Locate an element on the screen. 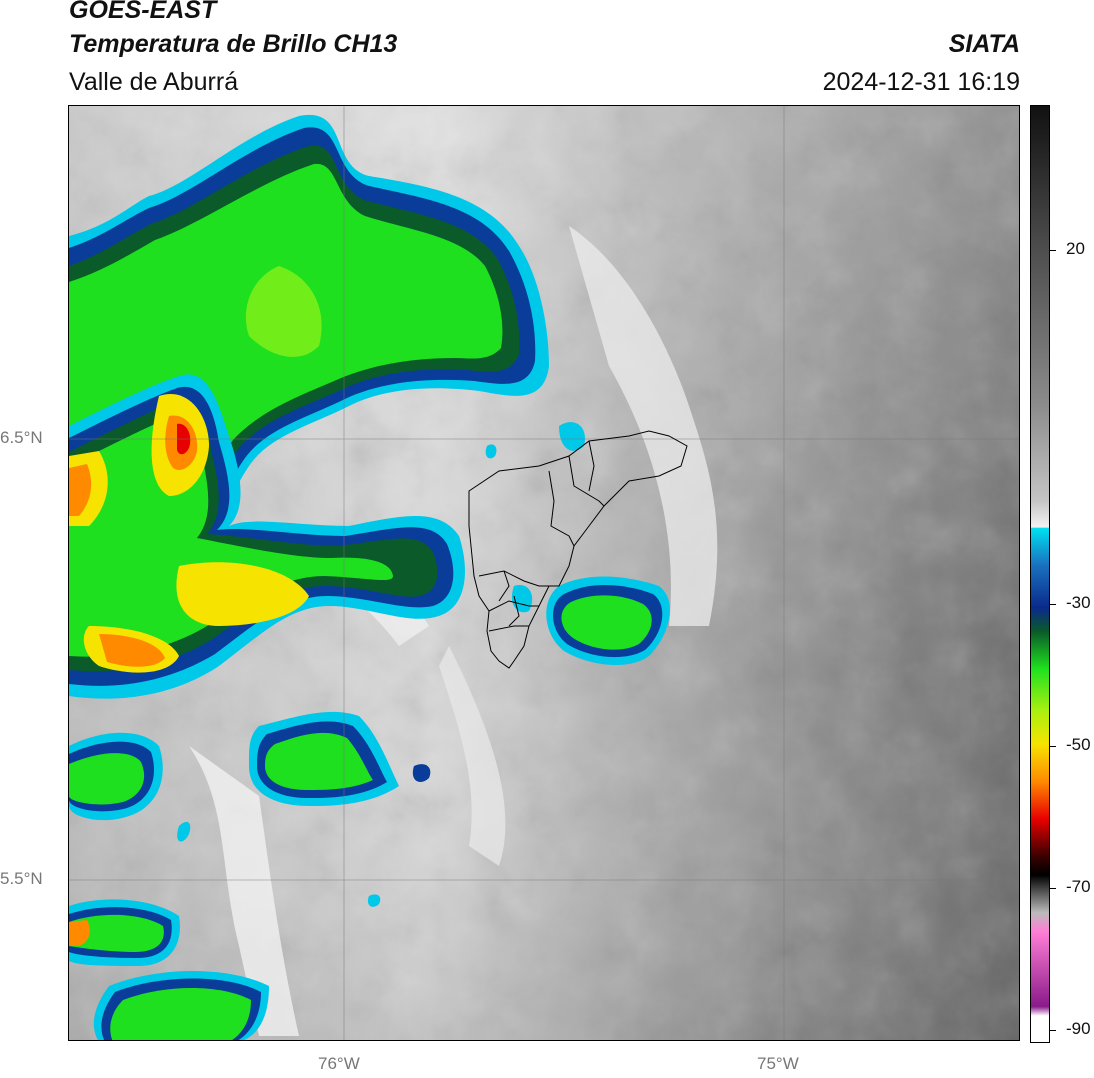  convective-cloud-east is located at coordinates (608, 621).